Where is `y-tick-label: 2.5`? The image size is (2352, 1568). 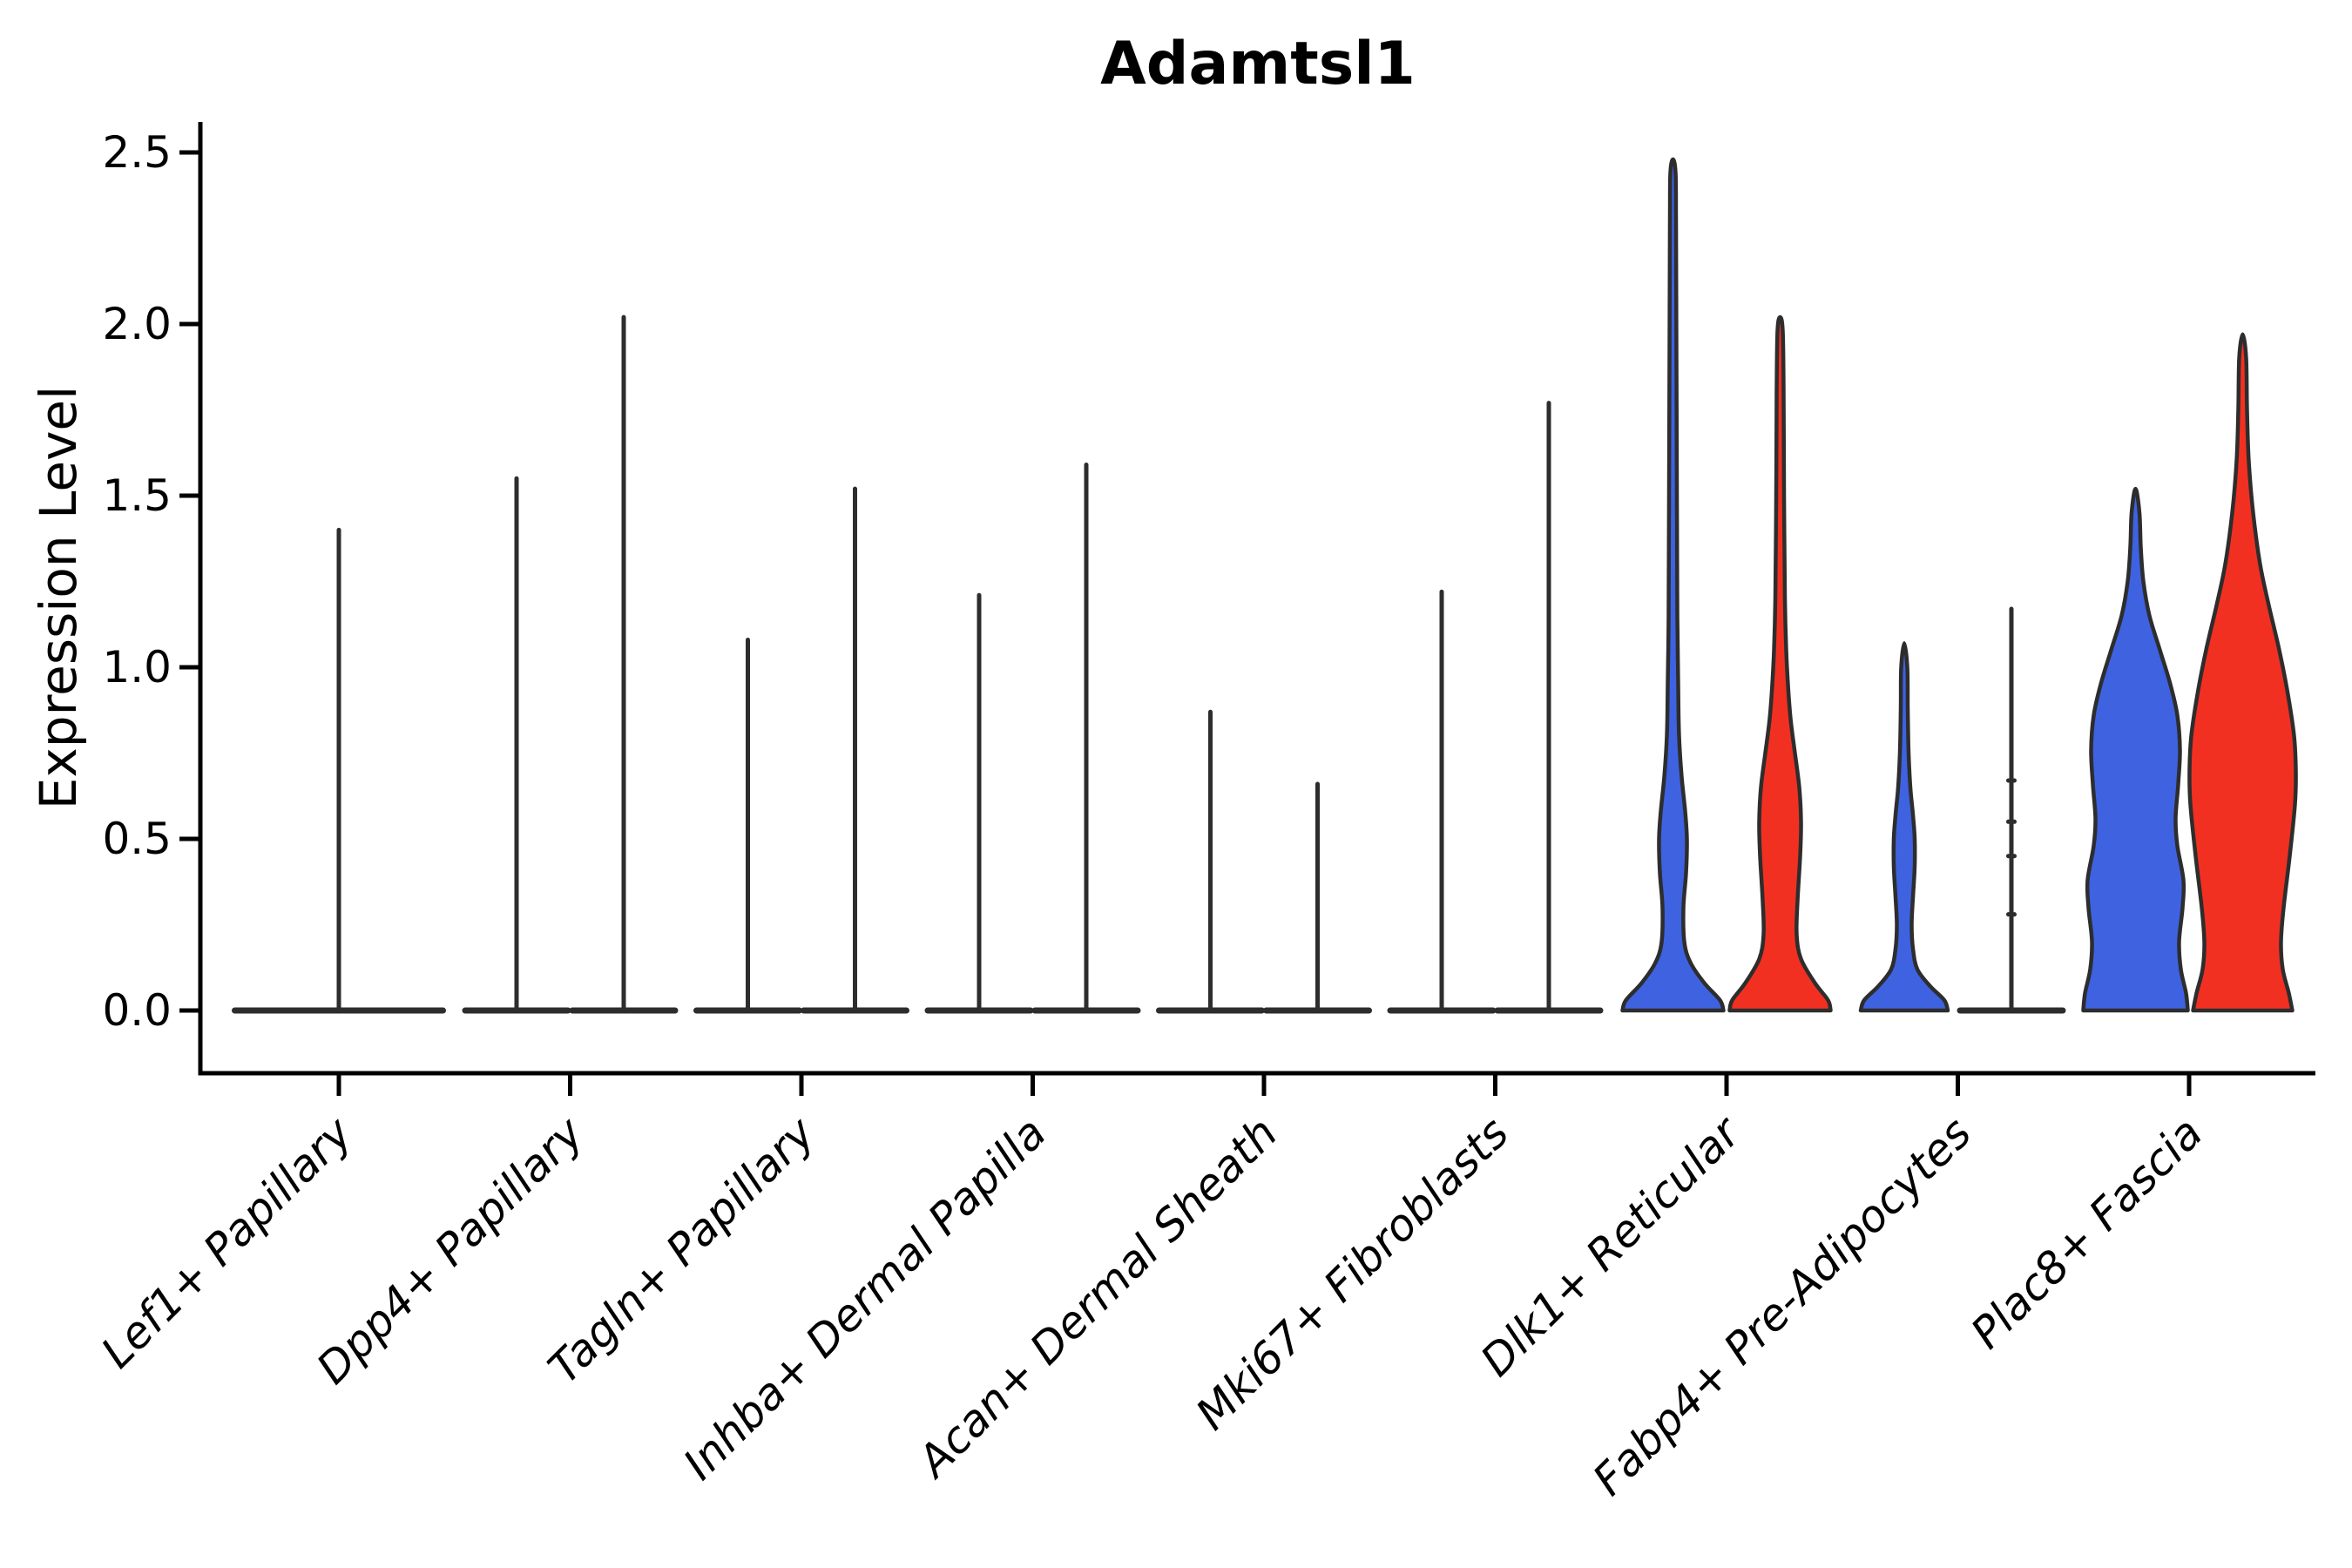 y-tick-label: 2.5 is located at coordinates (137, 152).